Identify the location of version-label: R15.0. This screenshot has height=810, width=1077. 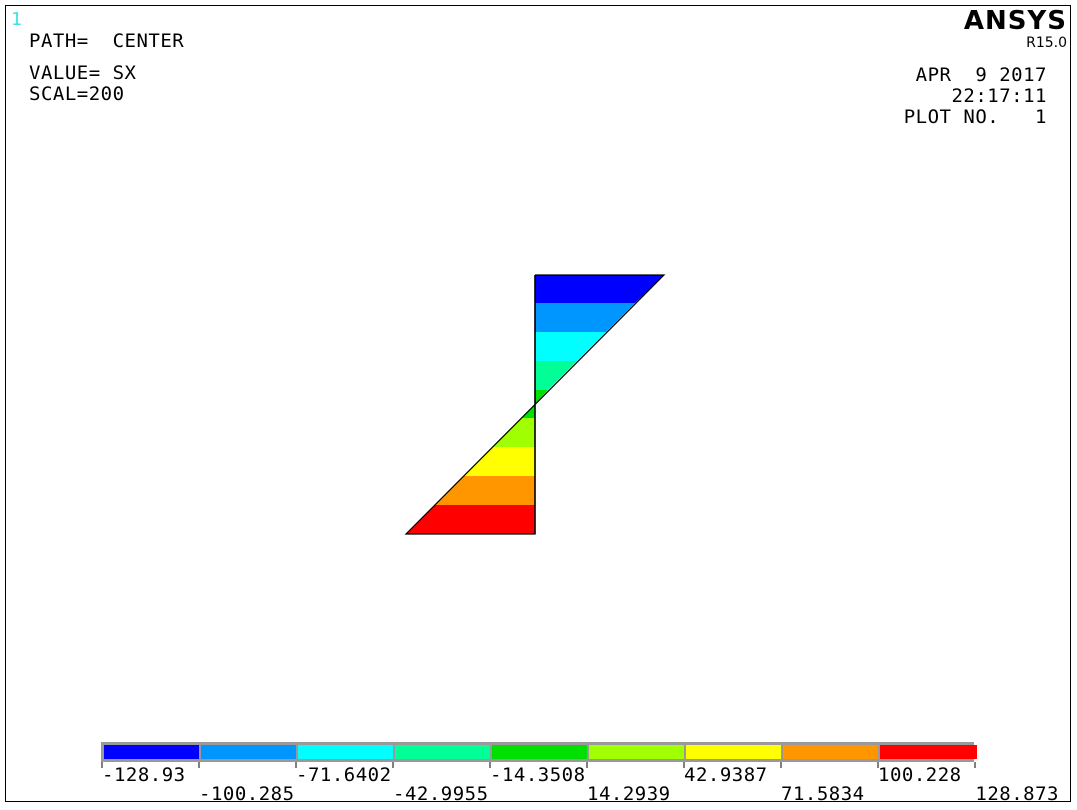
(1046, 43).